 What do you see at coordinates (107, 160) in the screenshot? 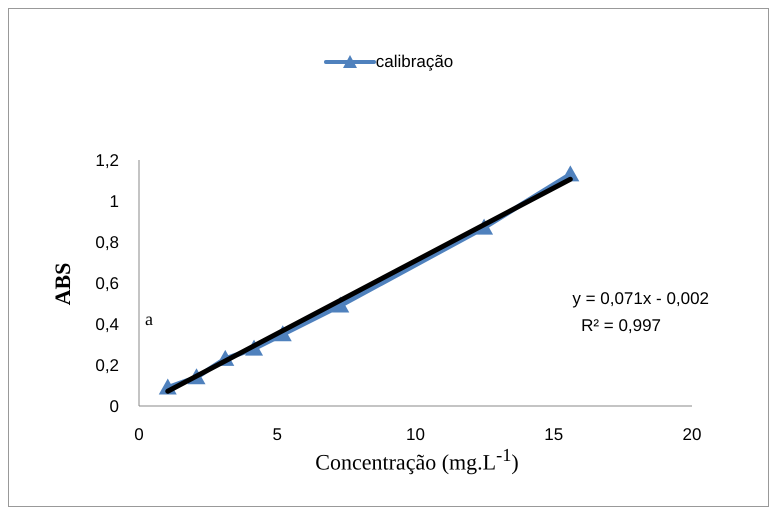
I see `y-tick-label: 1,2` at bounding box center [107, 160].